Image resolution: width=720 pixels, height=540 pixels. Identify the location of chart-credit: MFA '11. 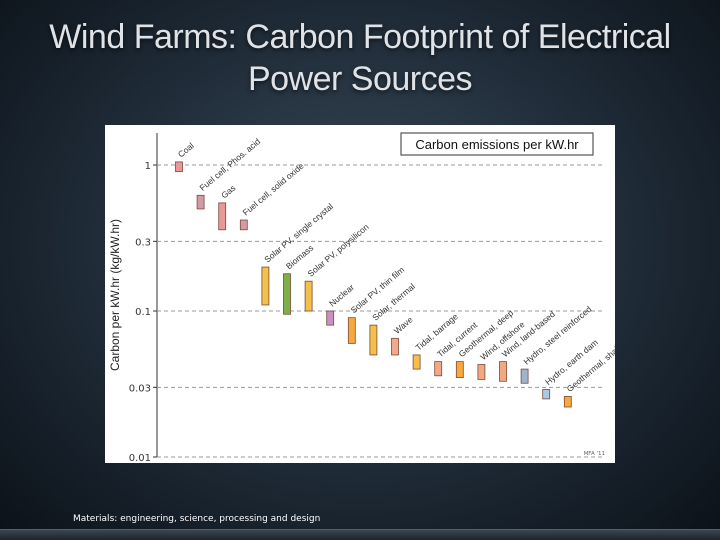
(594, 454).